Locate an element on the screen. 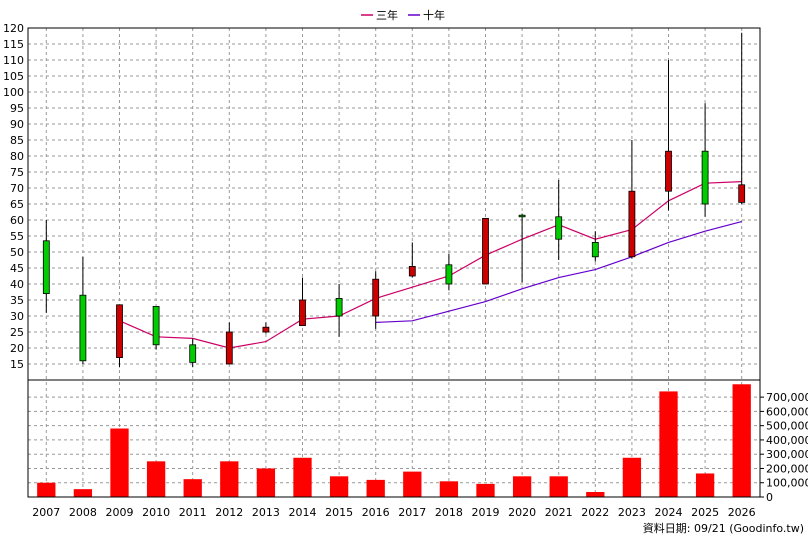 The image size is (808, 540). price-tick-label: 90 is located at coordinates (17, 124).